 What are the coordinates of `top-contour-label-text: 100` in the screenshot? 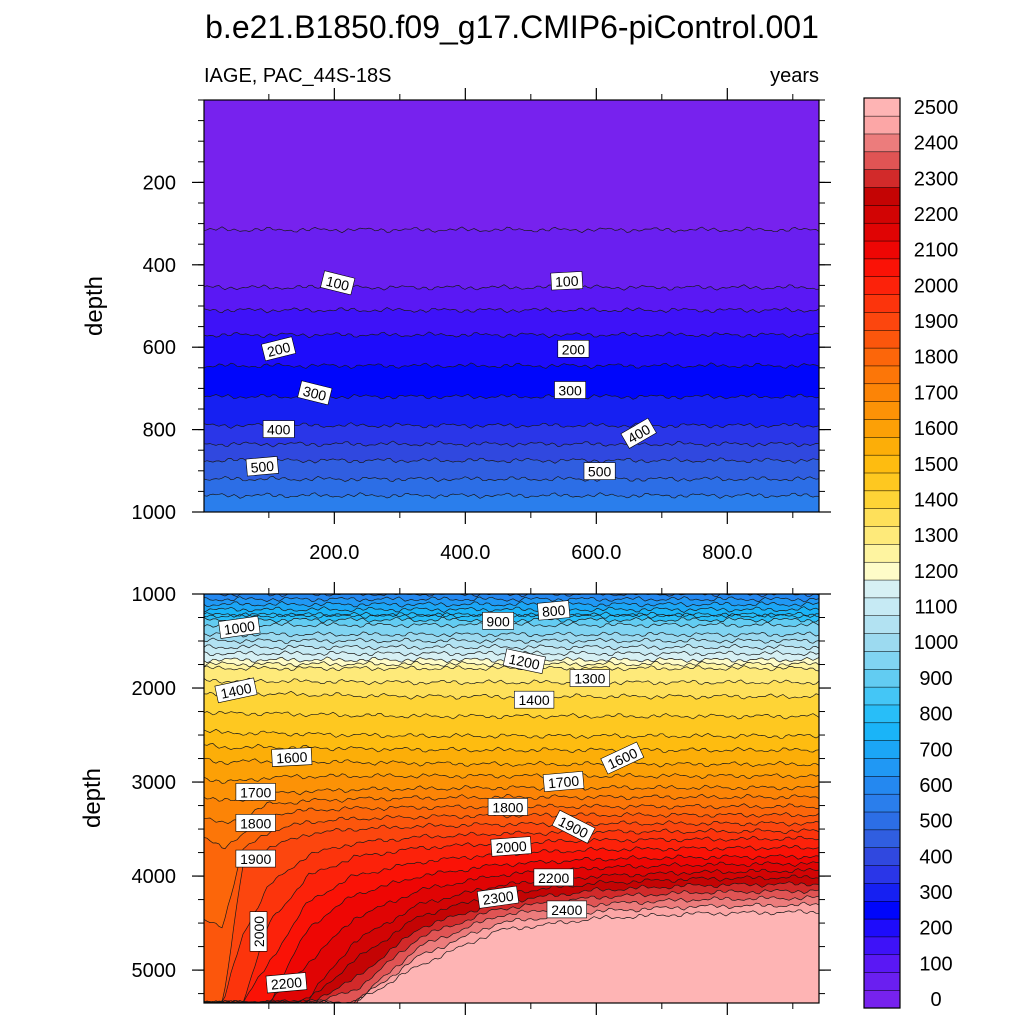 It's located at (567, 281).